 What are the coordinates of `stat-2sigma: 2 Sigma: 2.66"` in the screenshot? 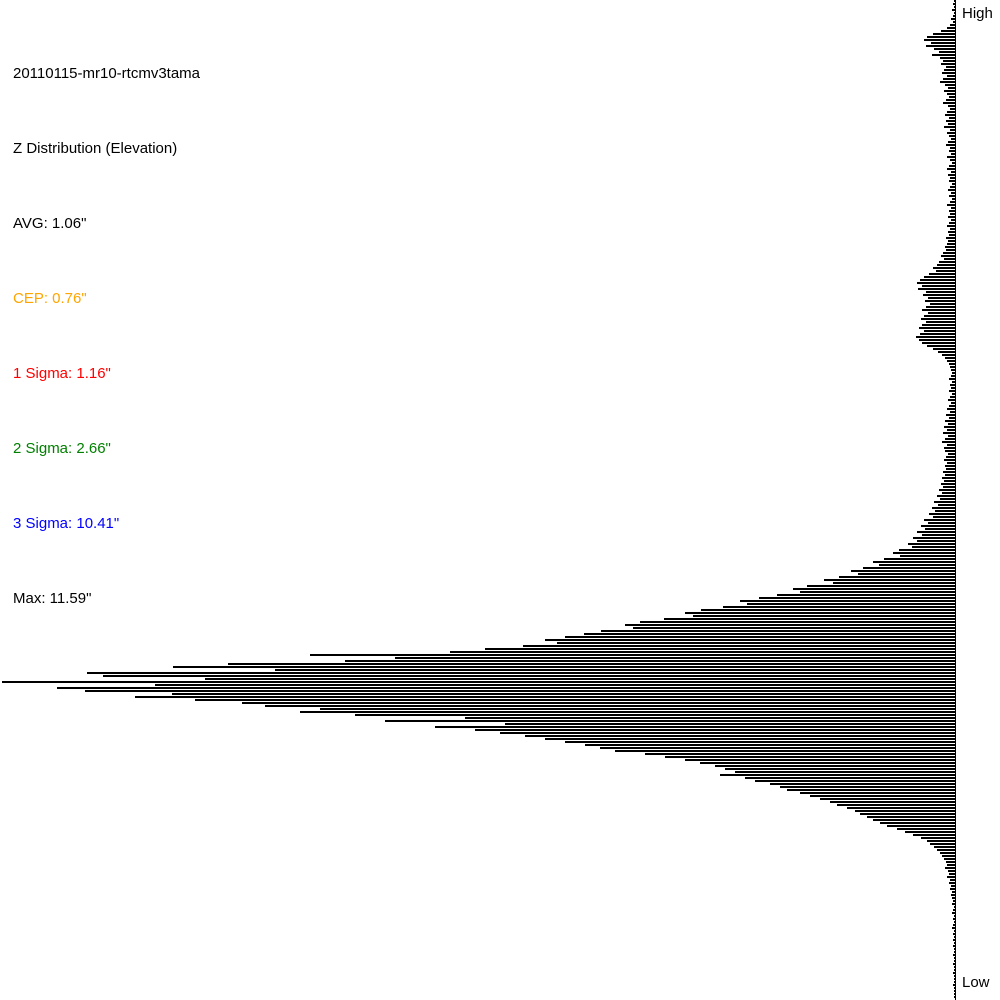 It's located at (62, 448).